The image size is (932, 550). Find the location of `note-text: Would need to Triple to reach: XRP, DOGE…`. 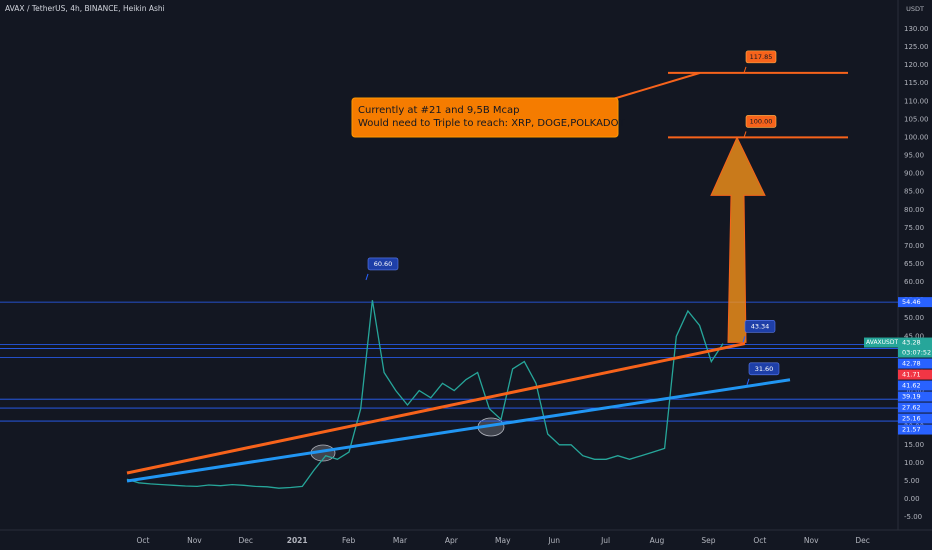

note-text: Would need to Triple to reach: XRP, DOGE… is located at coordinates (491, 123).